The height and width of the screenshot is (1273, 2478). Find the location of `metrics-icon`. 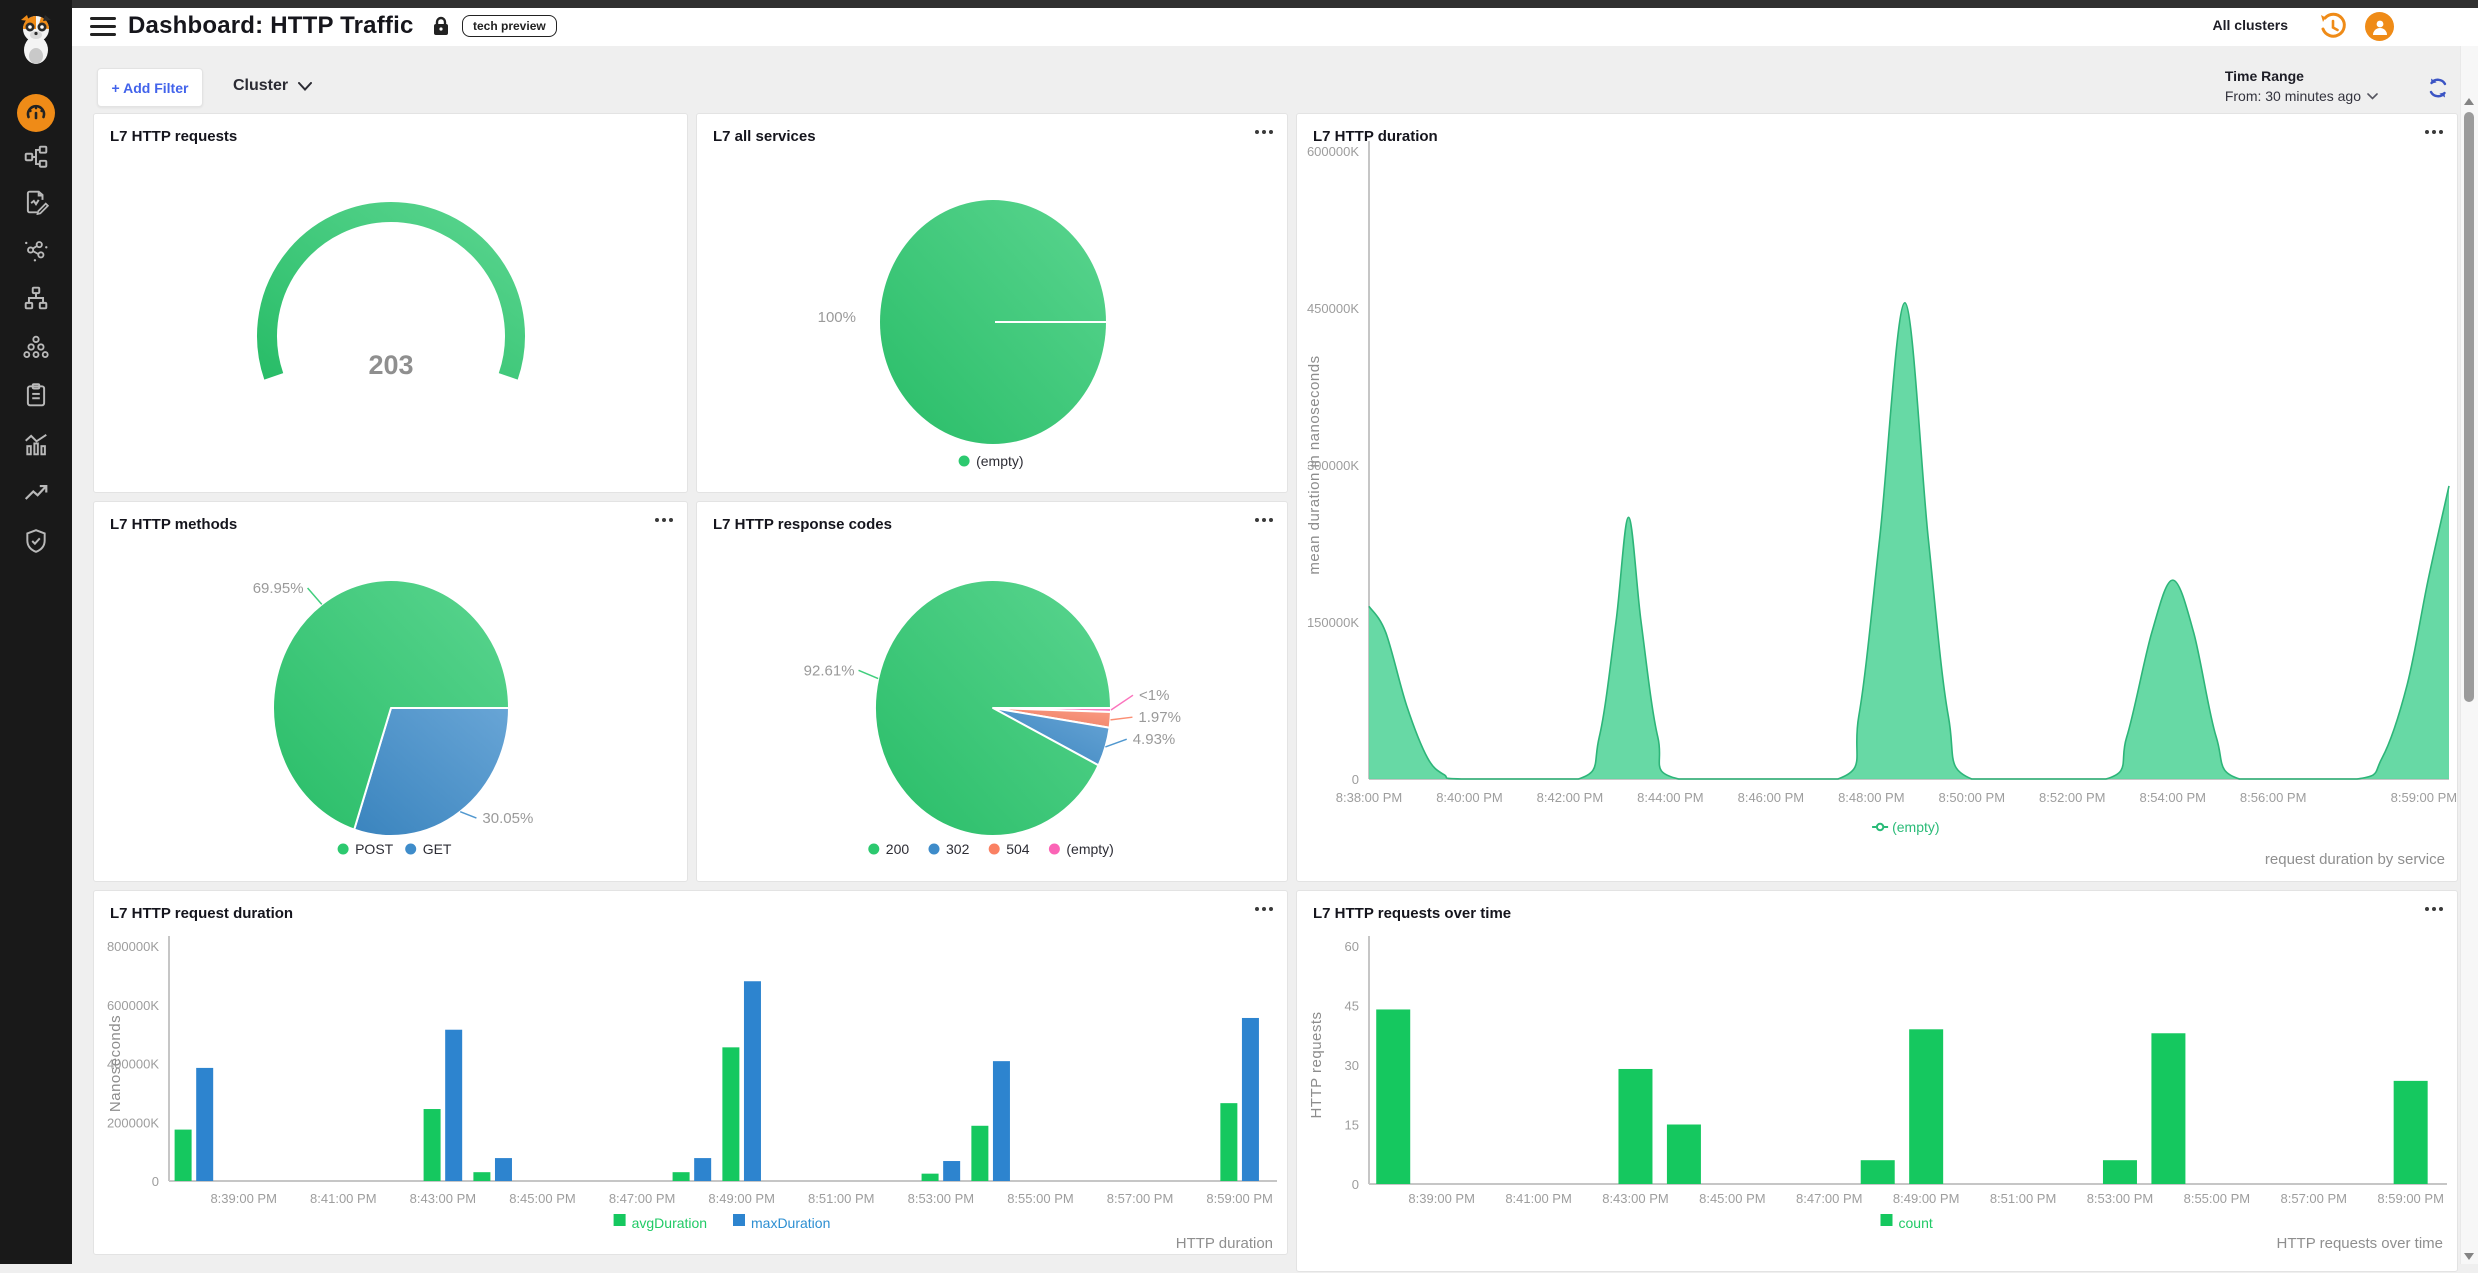

metrics-icon is located at coordinates (36, 444).